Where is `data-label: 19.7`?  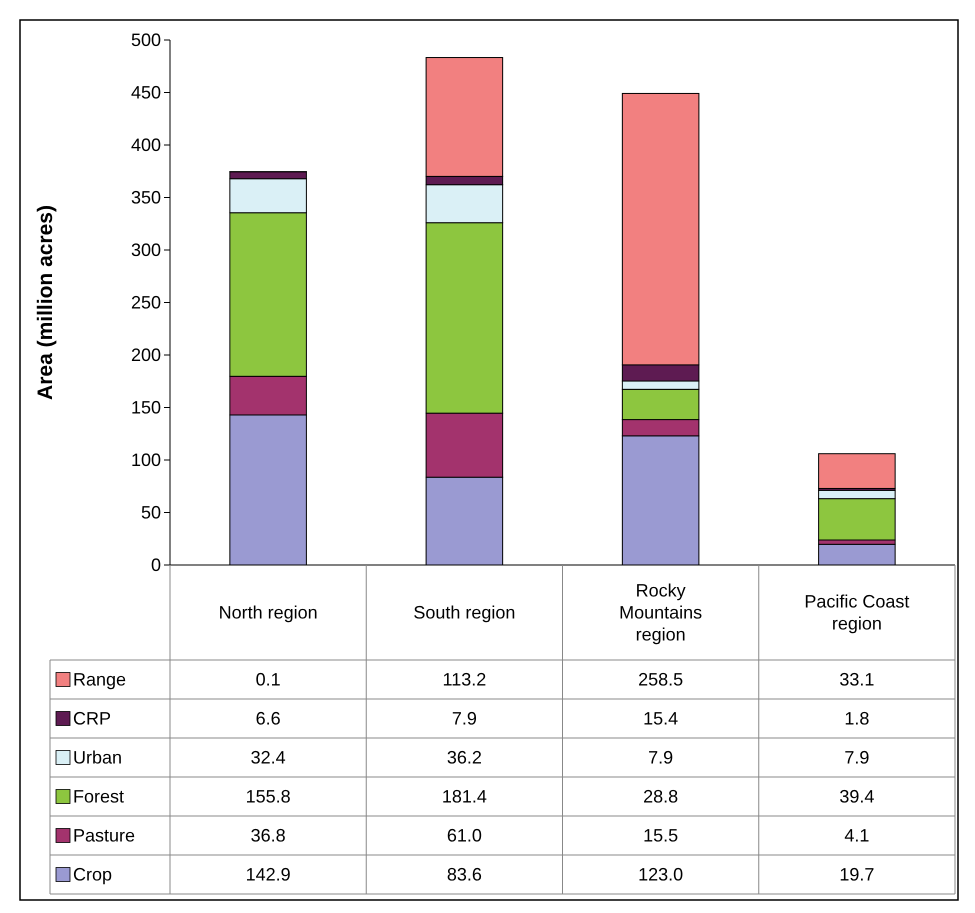 data-label: 19.7 is located at coordinates (856, 874).